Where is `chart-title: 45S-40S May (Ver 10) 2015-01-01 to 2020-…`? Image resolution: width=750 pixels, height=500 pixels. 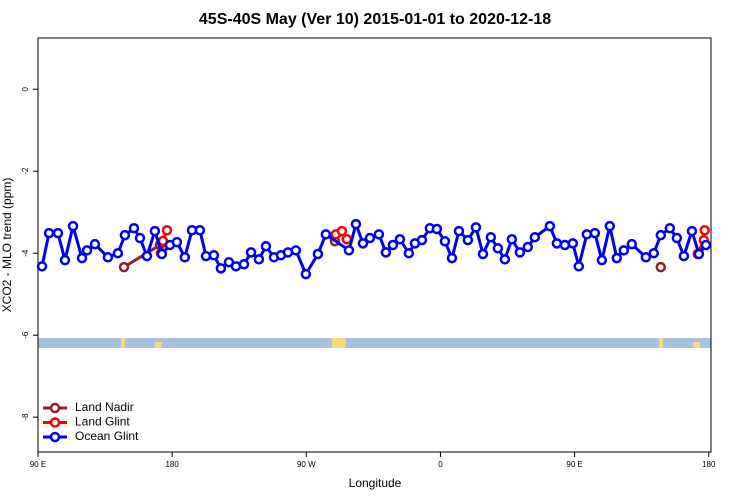
chart-title: 45S-40S May (Ver 10) 2015-01-01 to 2020-… is located at coordinates (375, 19).